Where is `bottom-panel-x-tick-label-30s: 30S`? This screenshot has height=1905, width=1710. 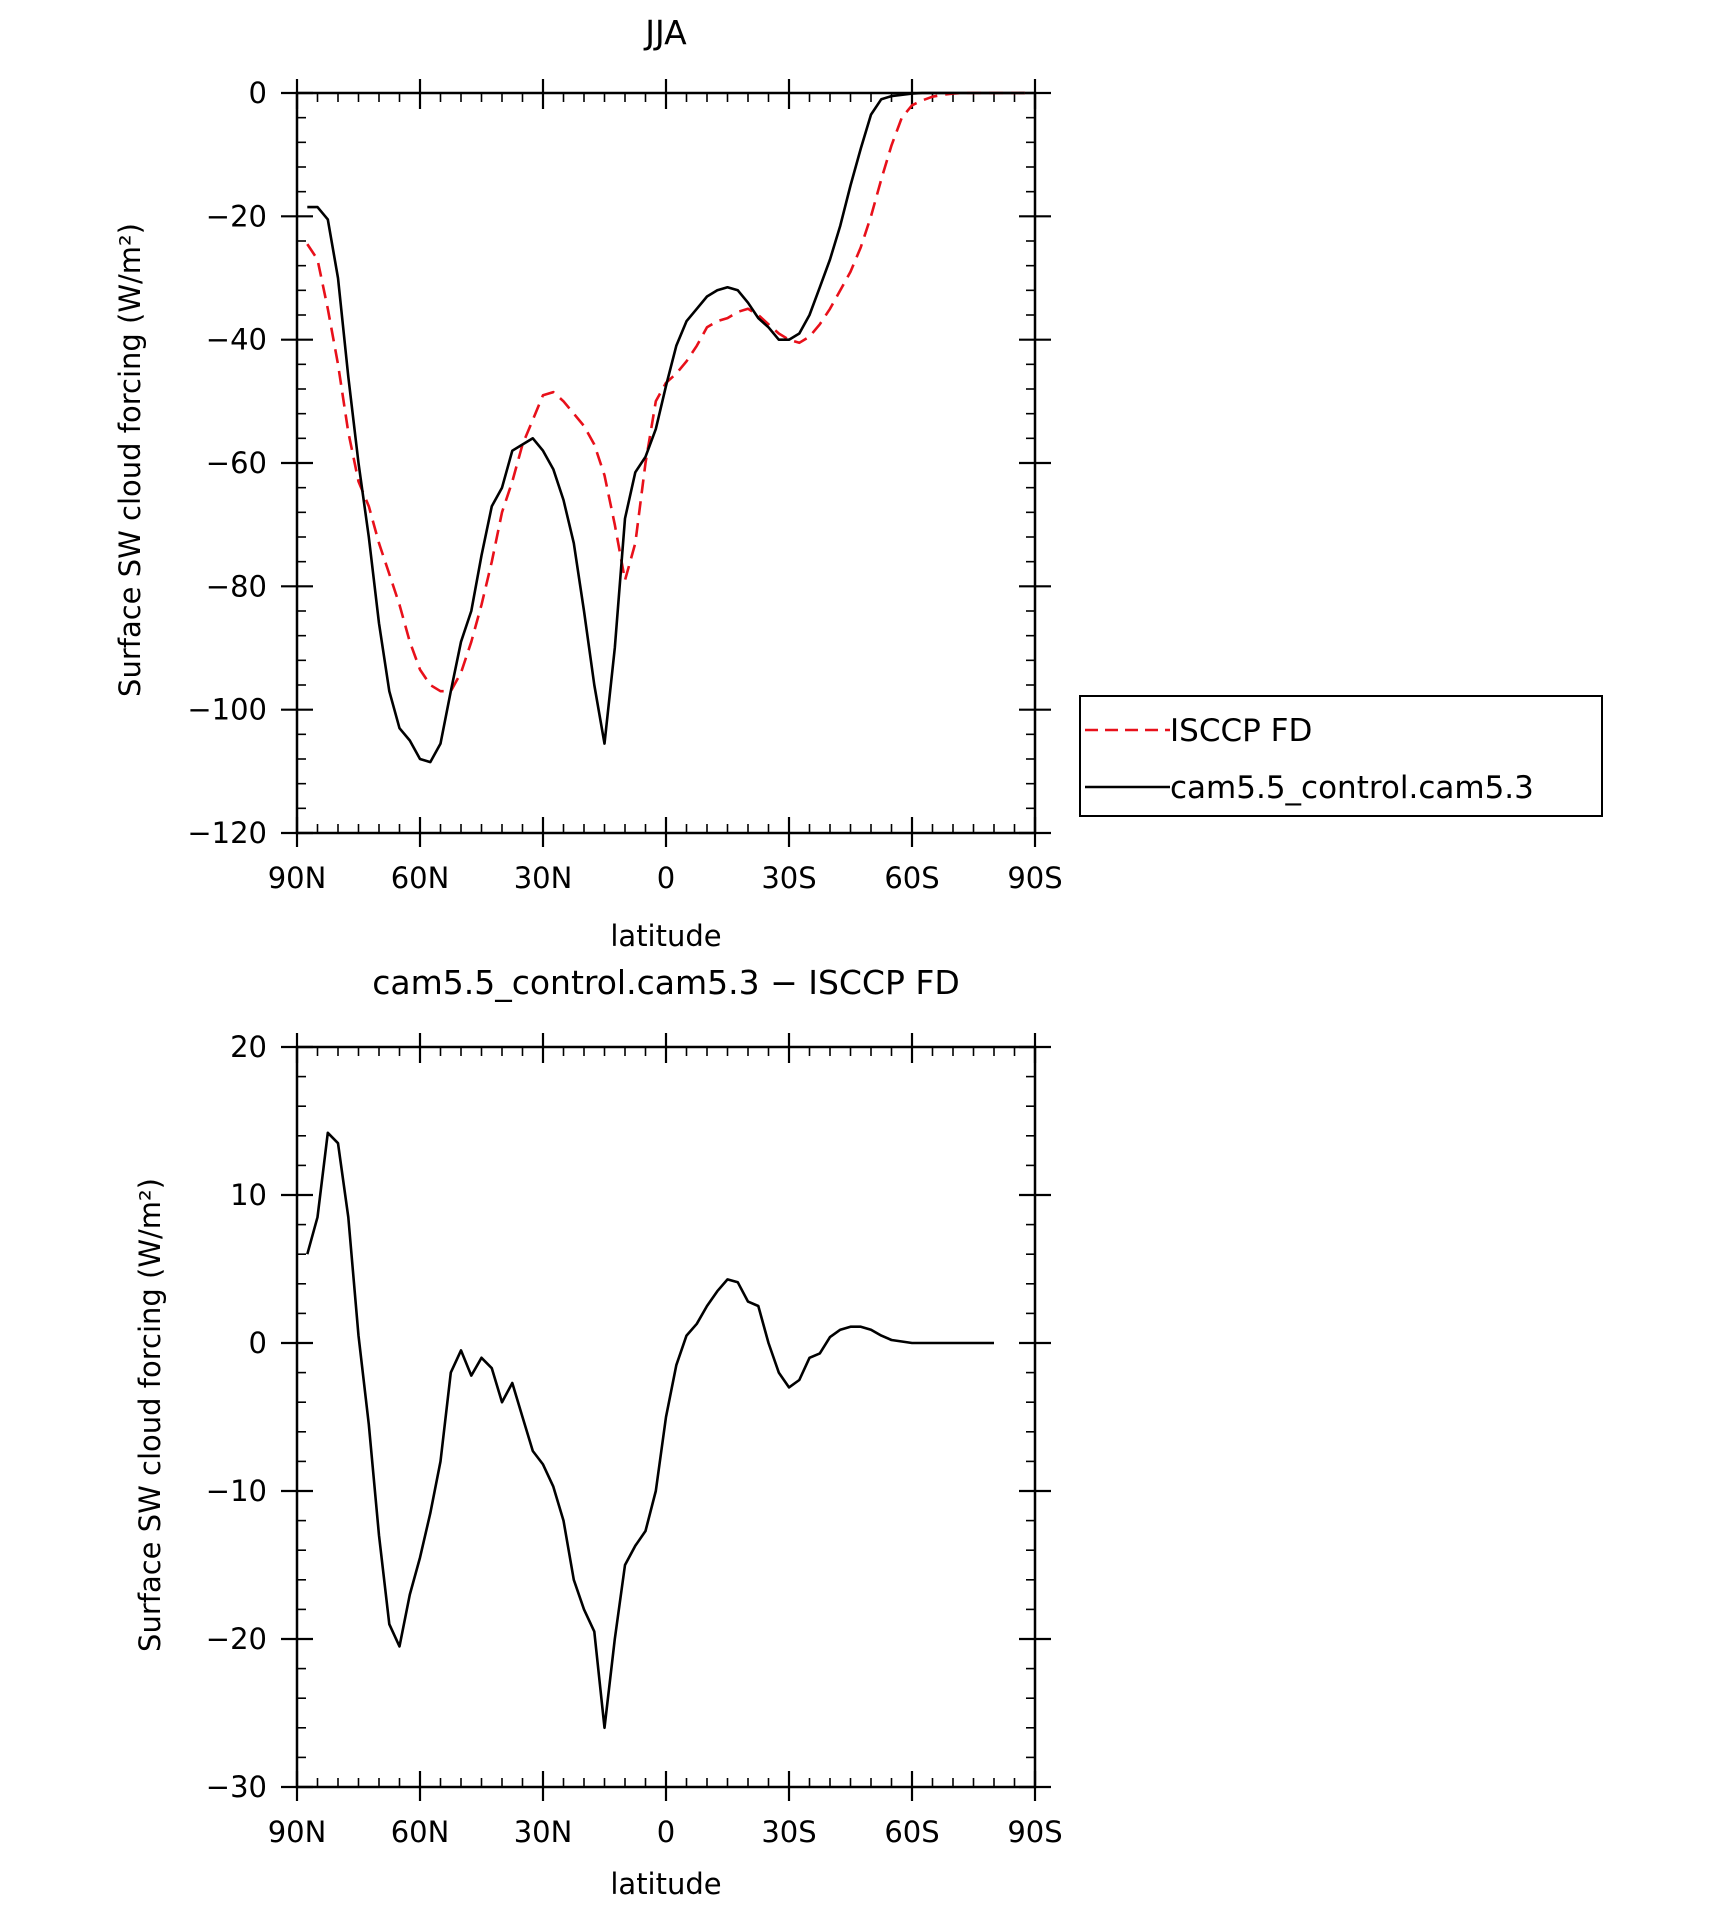
bottom-panel-x-tick-label-30s: 30S is located at coordinates (788, 1832).